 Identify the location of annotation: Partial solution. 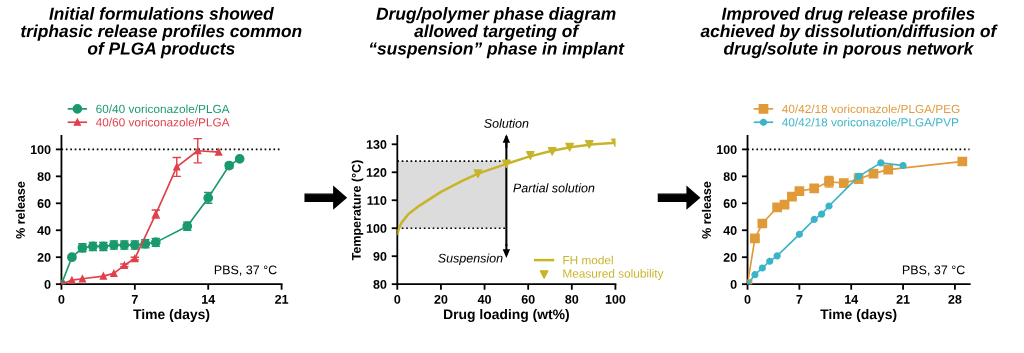
(554, 188).